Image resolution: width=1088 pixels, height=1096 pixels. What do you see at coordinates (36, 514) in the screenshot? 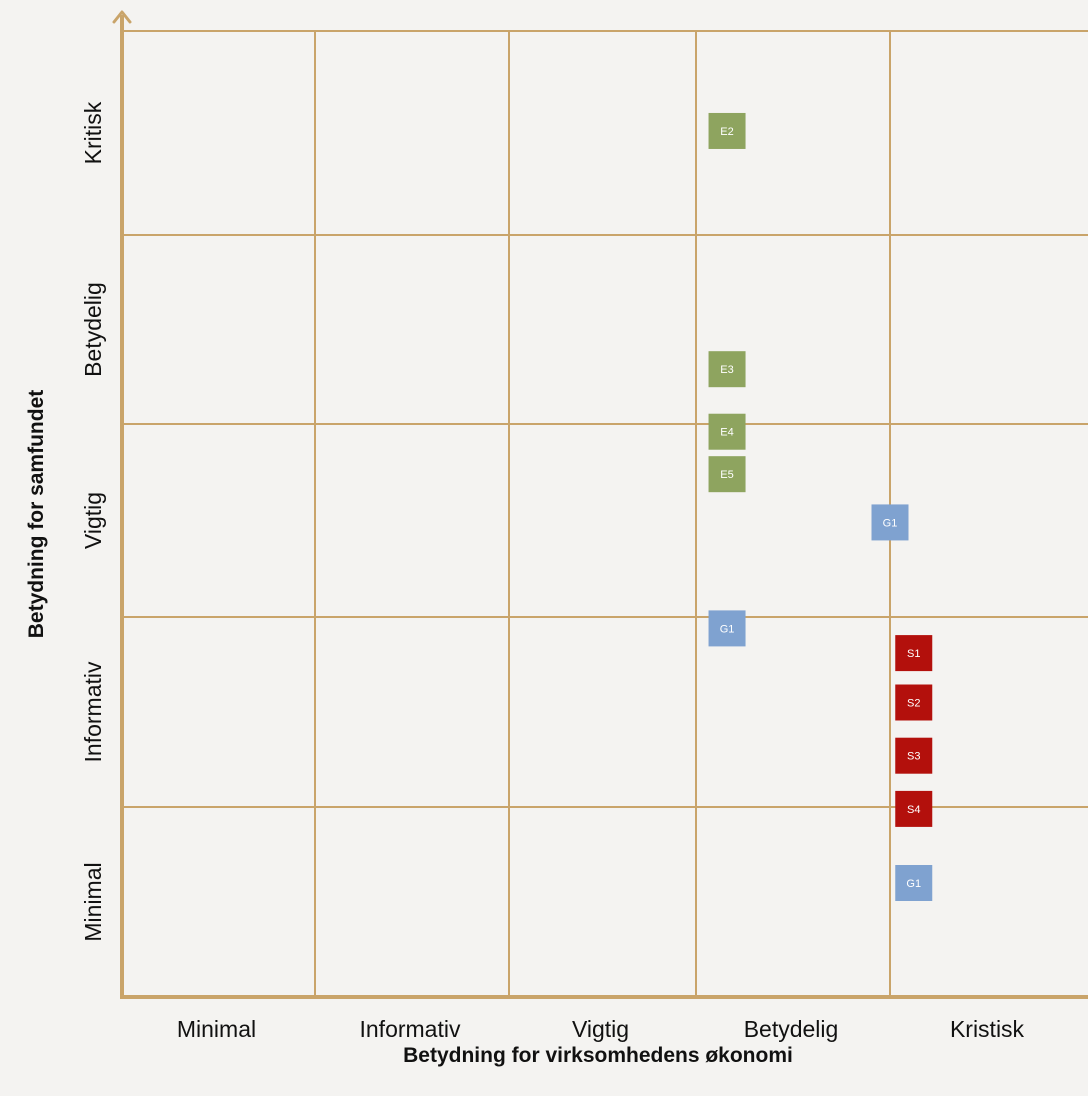
I see `y-axis-title: Betydning for samfundet` at bounding box center [36, 514].